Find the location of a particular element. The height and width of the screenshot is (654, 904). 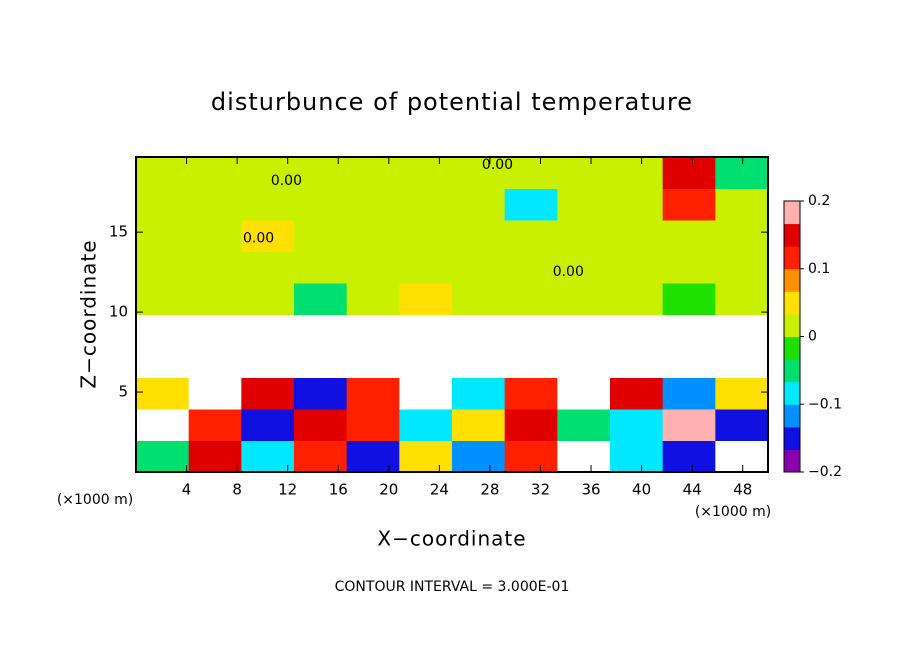

y-tick-label: 15 is located at coordinates (118, 232).